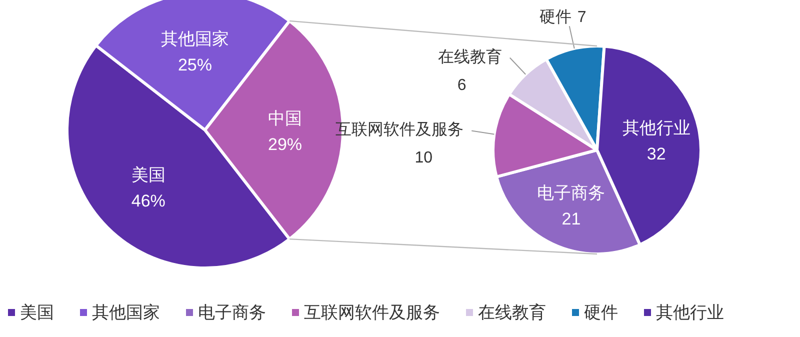 Image resolution: width=800 pixels, height=337 pixels. I want to click on legend-label: 其他国家, so click(126, 312).